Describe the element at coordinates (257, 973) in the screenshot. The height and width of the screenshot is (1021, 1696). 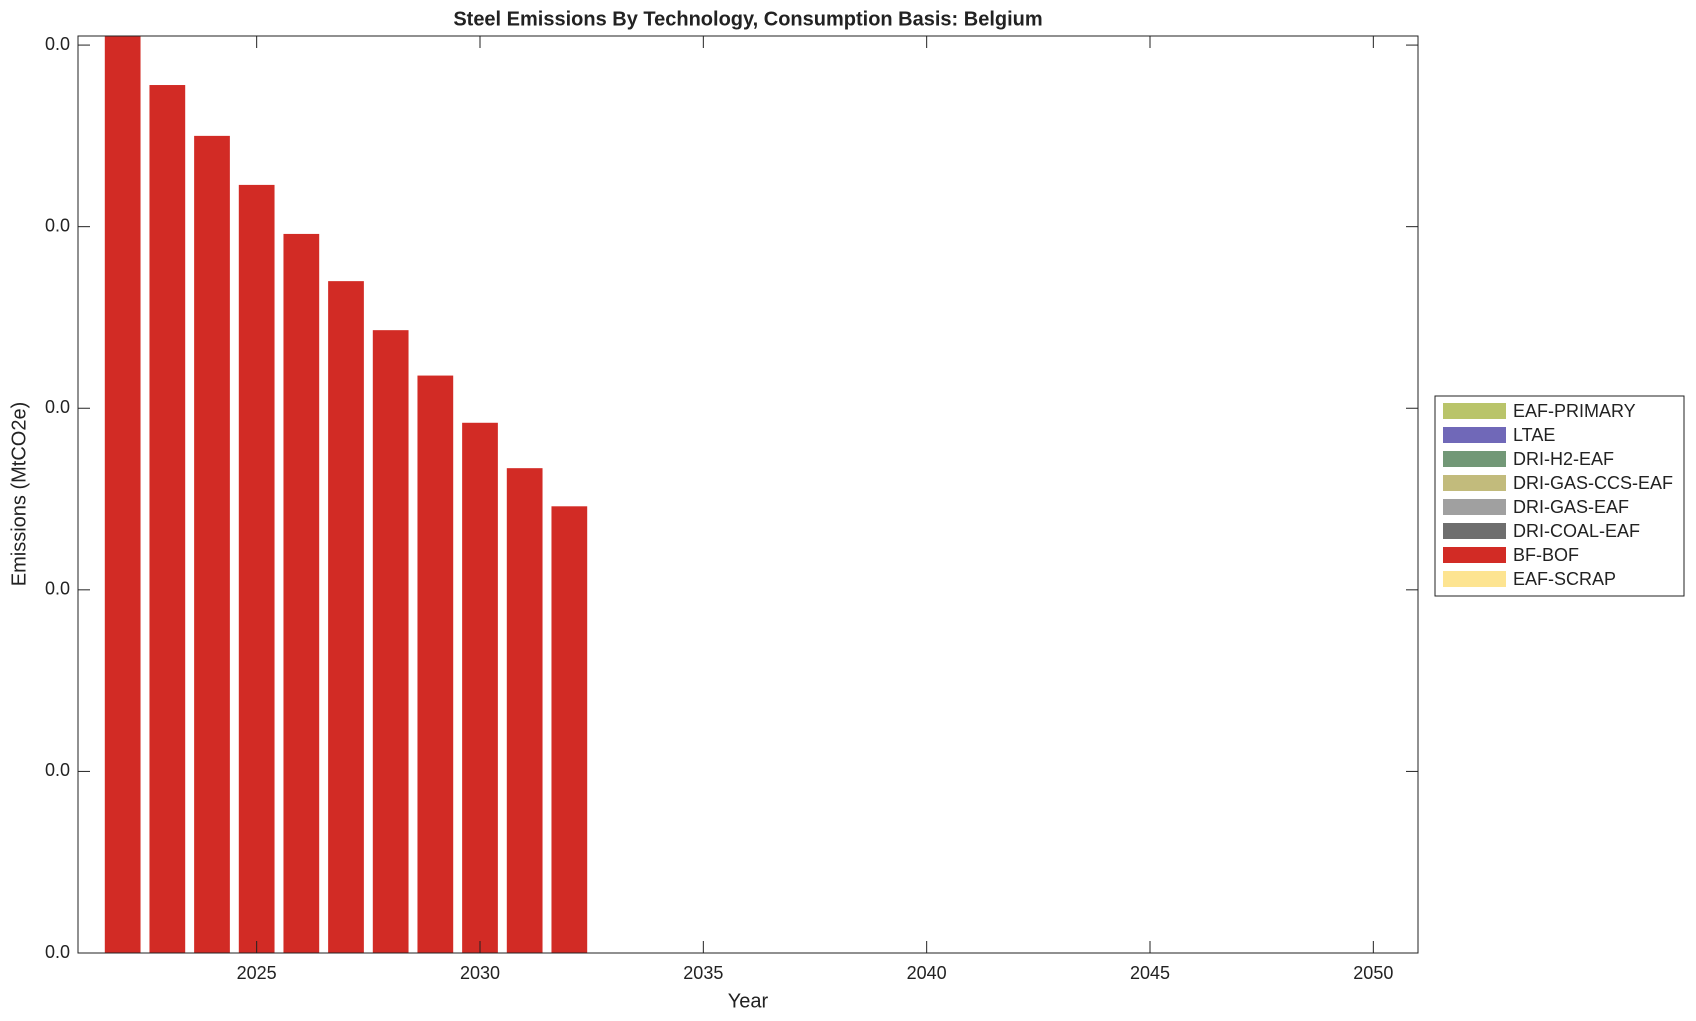
I see `x-tick-label: 2025` at that location.